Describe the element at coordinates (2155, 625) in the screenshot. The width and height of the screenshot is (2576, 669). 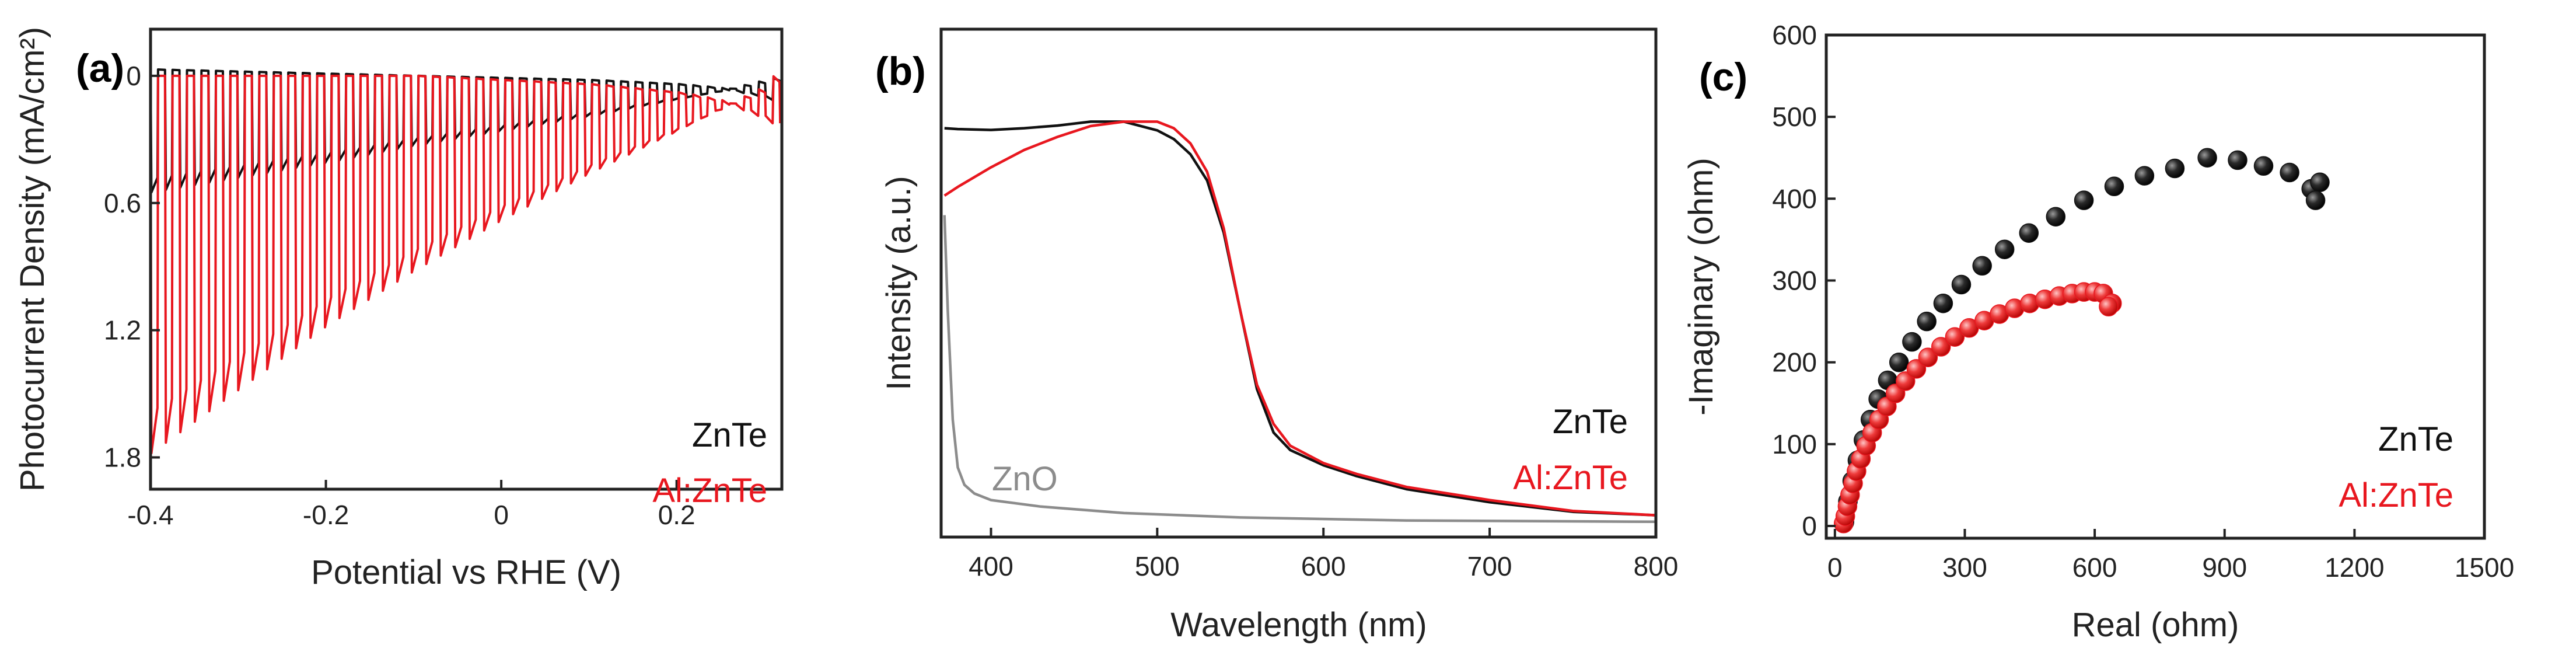
I see `panel-c-xlabel: Real (ohm)` at that location.